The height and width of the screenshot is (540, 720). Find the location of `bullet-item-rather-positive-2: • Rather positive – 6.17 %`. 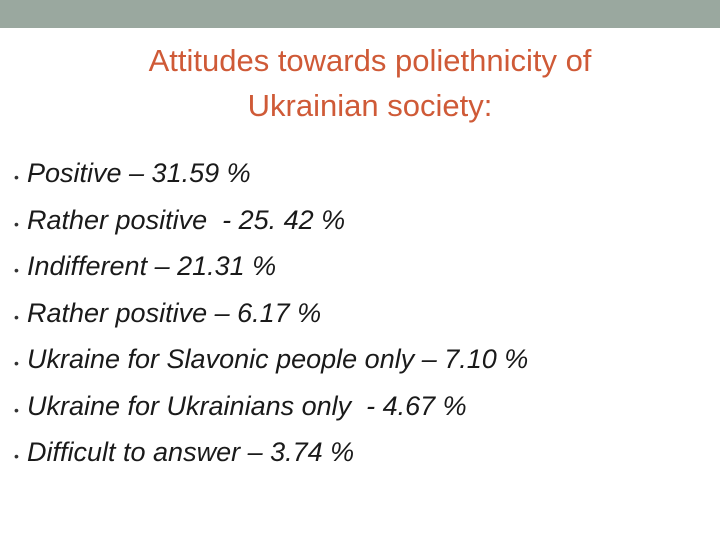

bullet-item-rather-positive-2: • Rather positive – 6.17 % is located at coordinates (271, 313).